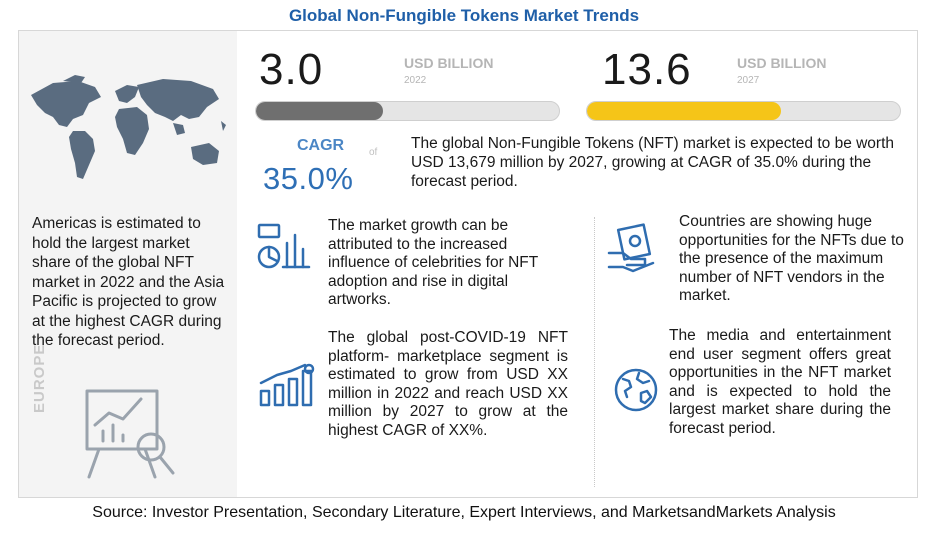  I want to click on europe-watermark: EUROPE, so click(39, 378).